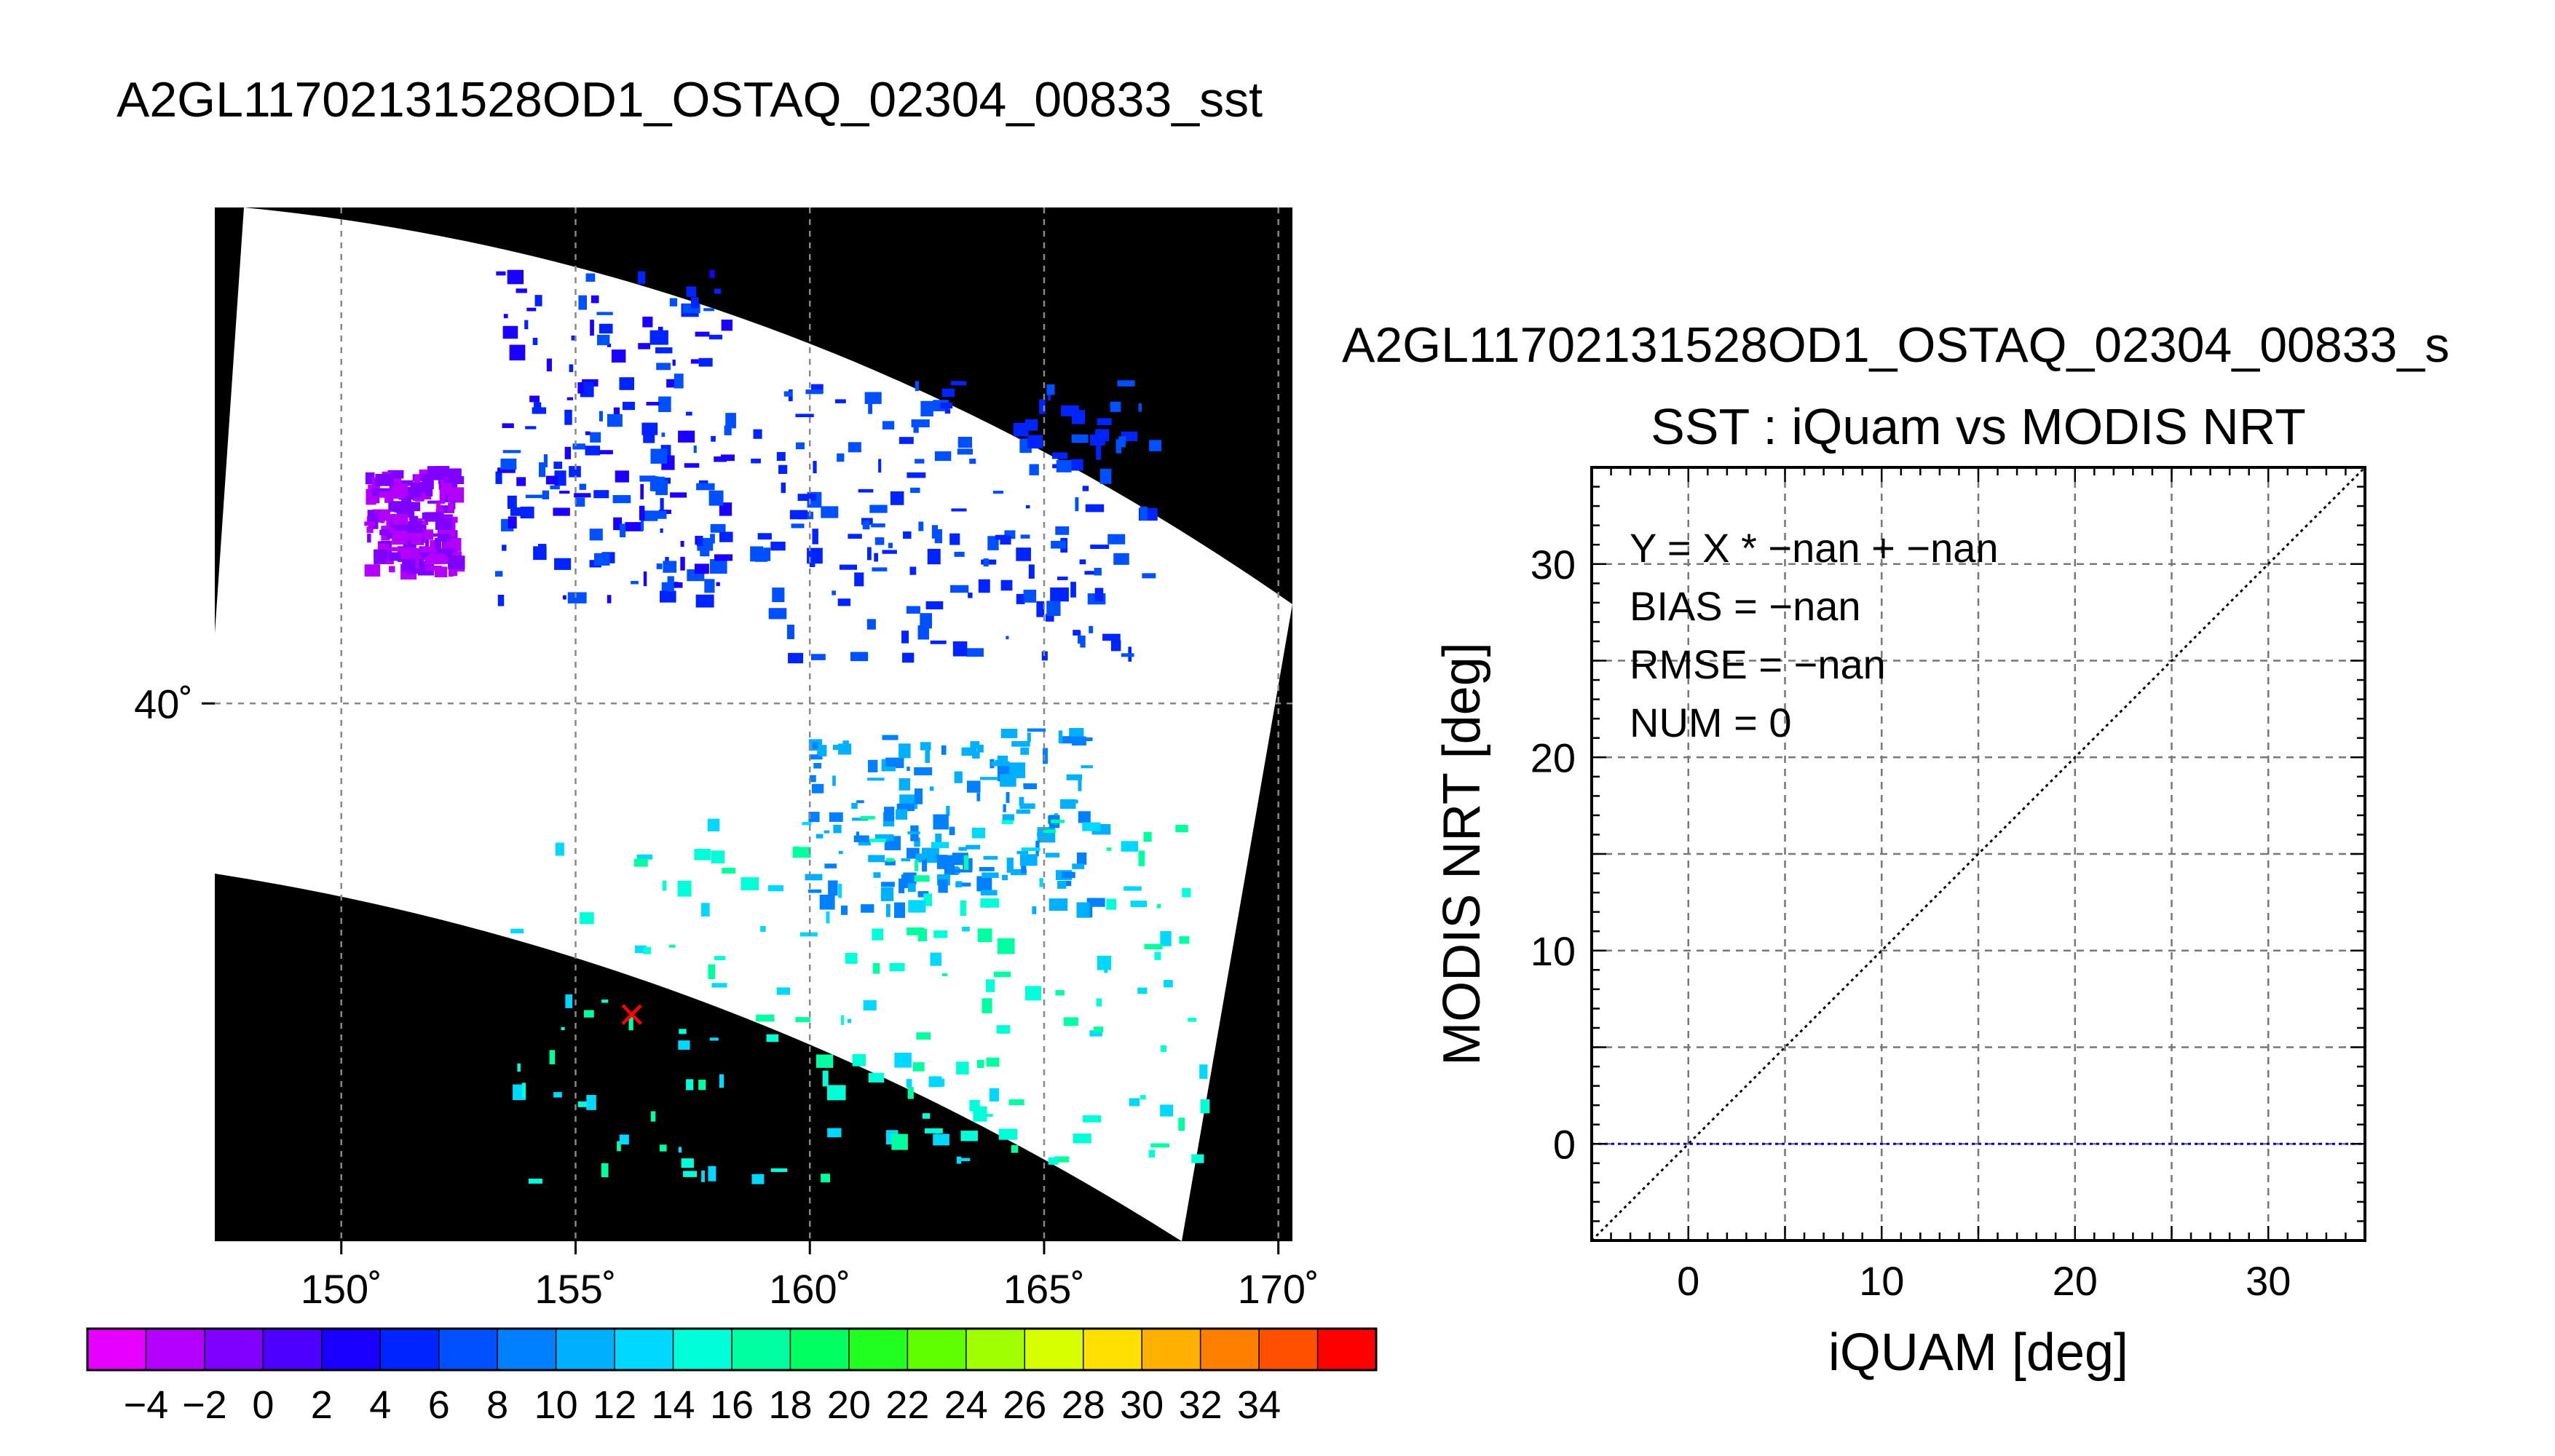 This screenshot has height=1456, width=2555. I want to click on colorbar-tick-label: 24, so click(966, 1405).